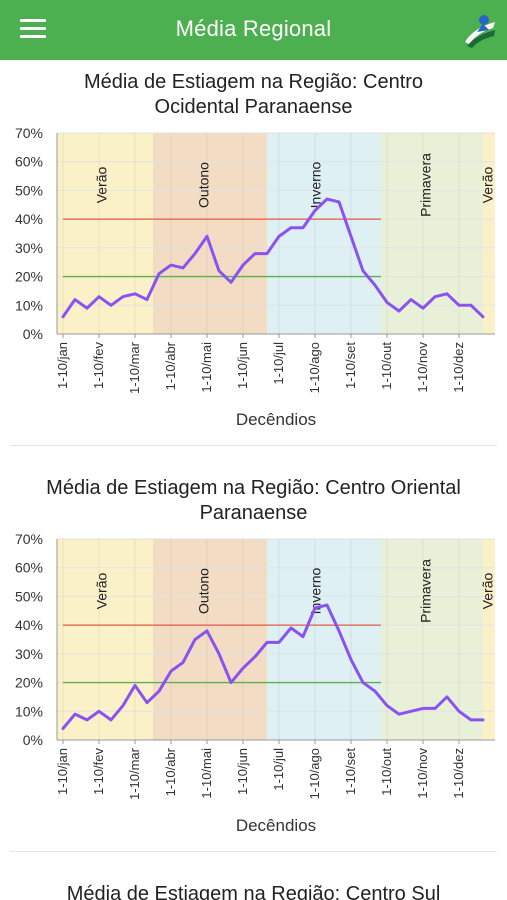 The width and height of the screenshot is (507, 900). I want to click on app-bar: Média Regional, so click(253, 30).